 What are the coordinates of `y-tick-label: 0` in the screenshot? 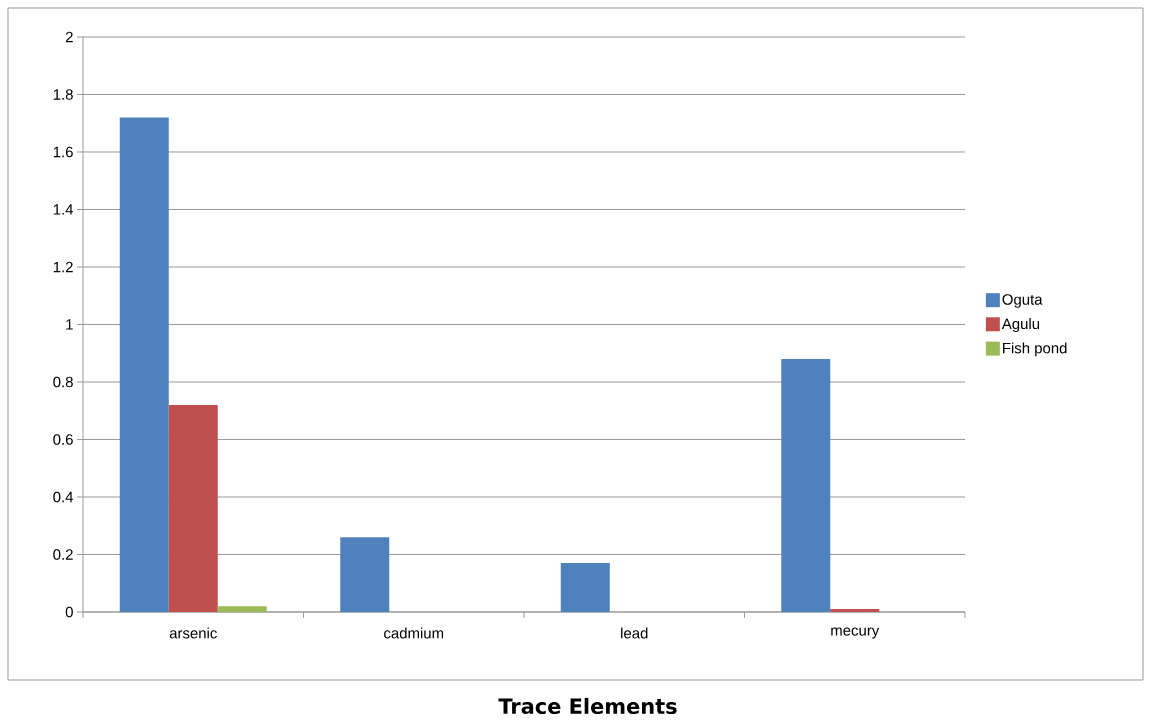 It's located at (69, 612).